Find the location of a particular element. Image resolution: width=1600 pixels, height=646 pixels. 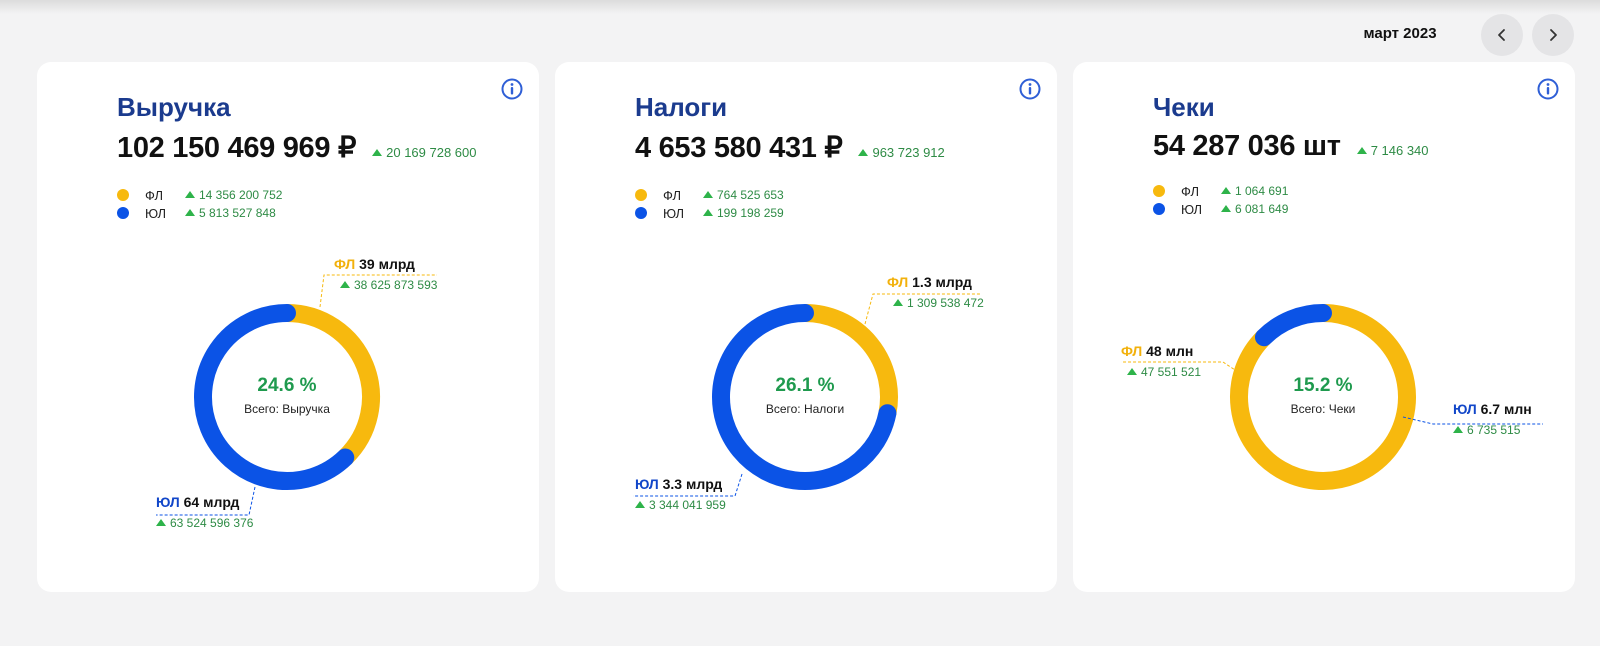

legend-item-fl: ФЛ 14 356 200 752 is located at coordinates (199, 195).